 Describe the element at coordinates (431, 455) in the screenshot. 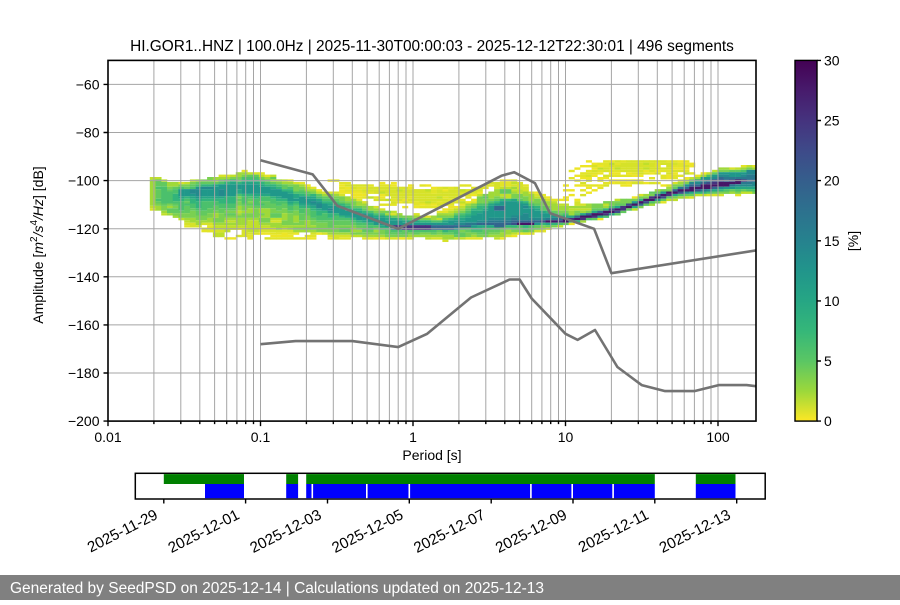

I see `svg-text: Period [s]` at that location.